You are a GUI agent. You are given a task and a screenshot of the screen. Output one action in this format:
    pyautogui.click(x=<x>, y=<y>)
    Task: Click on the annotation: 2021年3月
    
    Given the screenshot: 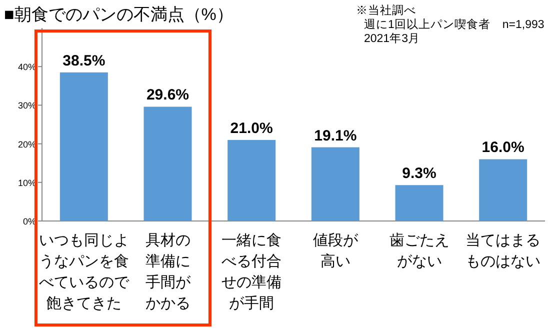 What is the action you would take?
    pyautogui.click(x=392, y=38)
    